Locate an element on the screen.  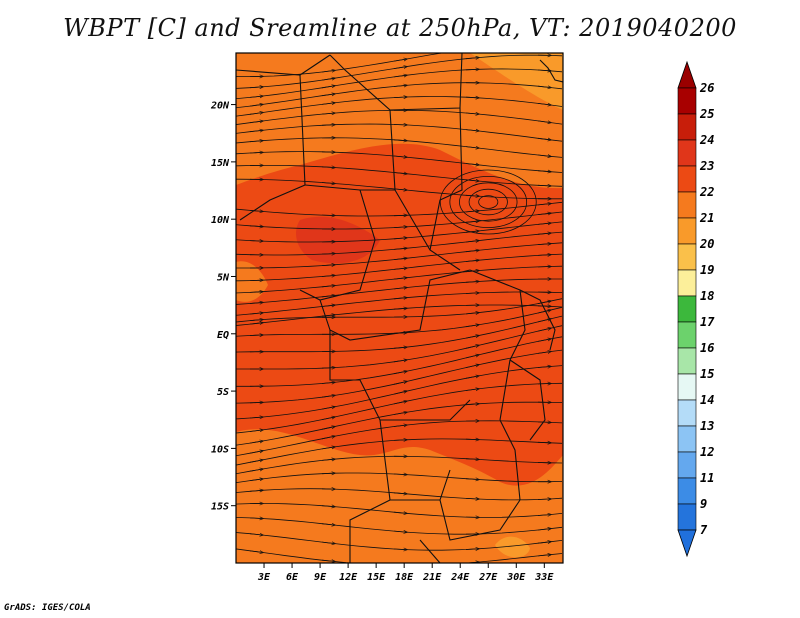
lon-tick-label: 6E is located at coordinates (292, 577).